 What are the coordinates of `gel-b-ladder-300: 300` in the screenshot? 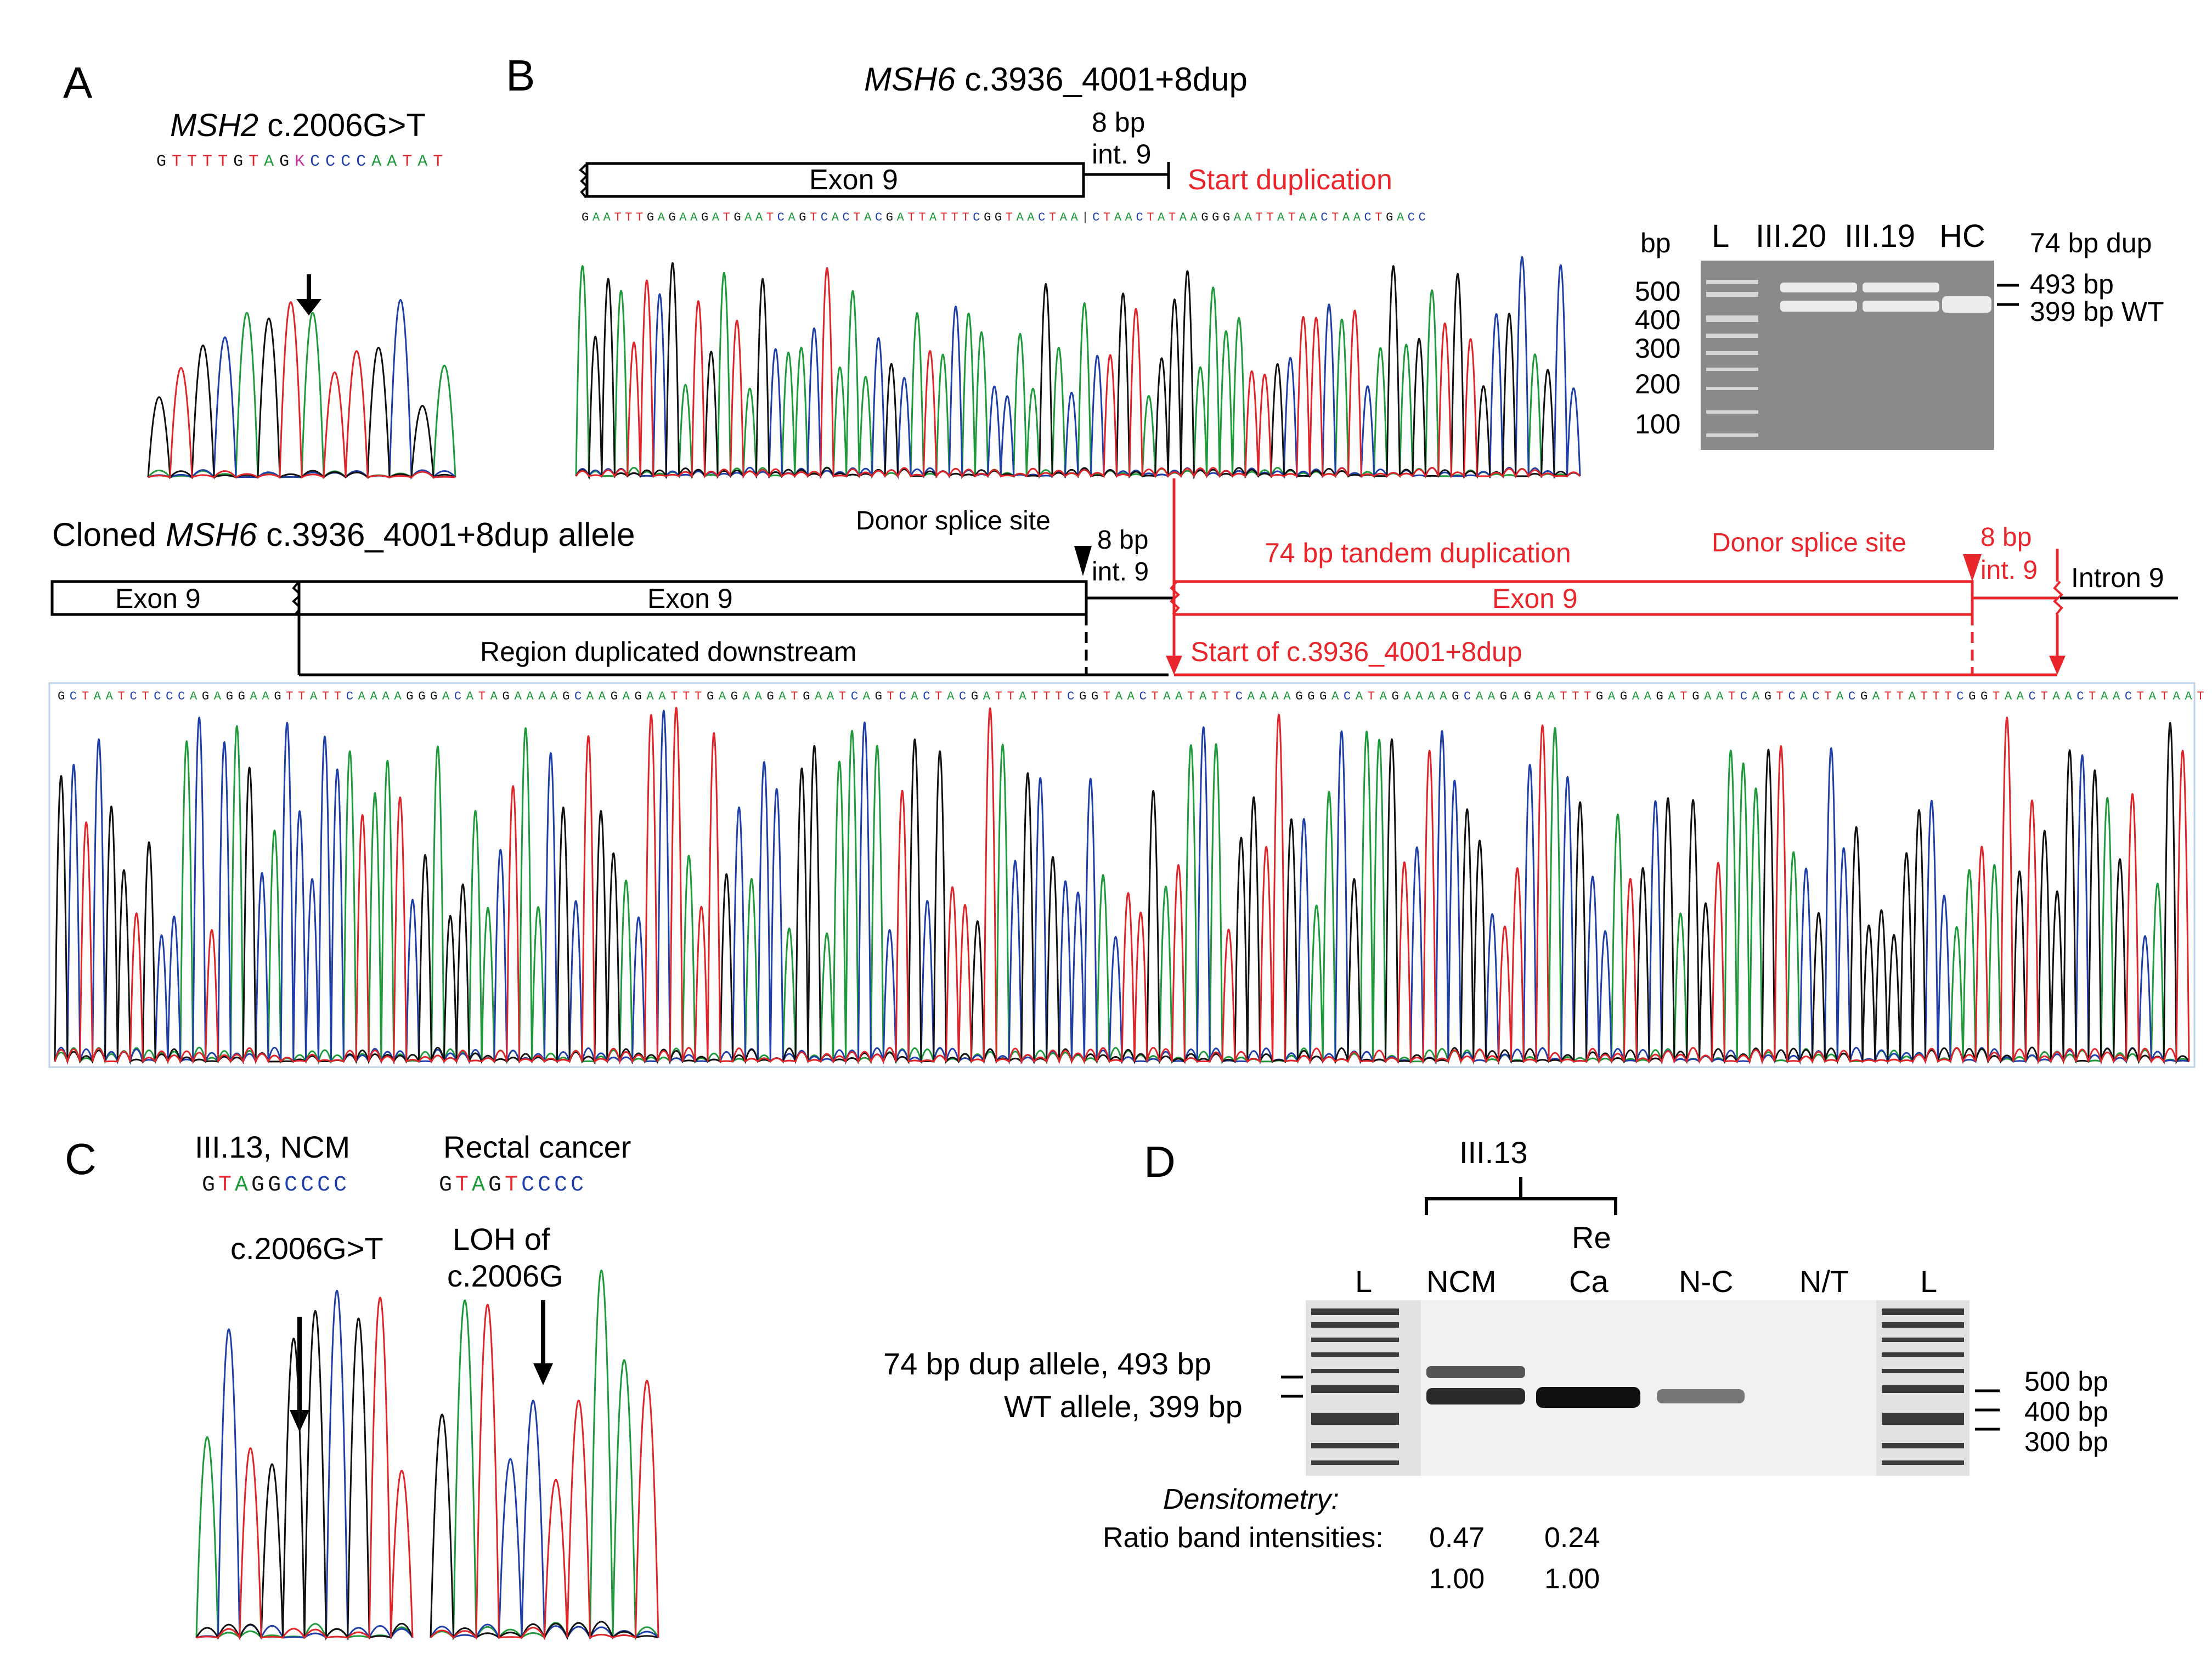 It's located at (1658, 349).